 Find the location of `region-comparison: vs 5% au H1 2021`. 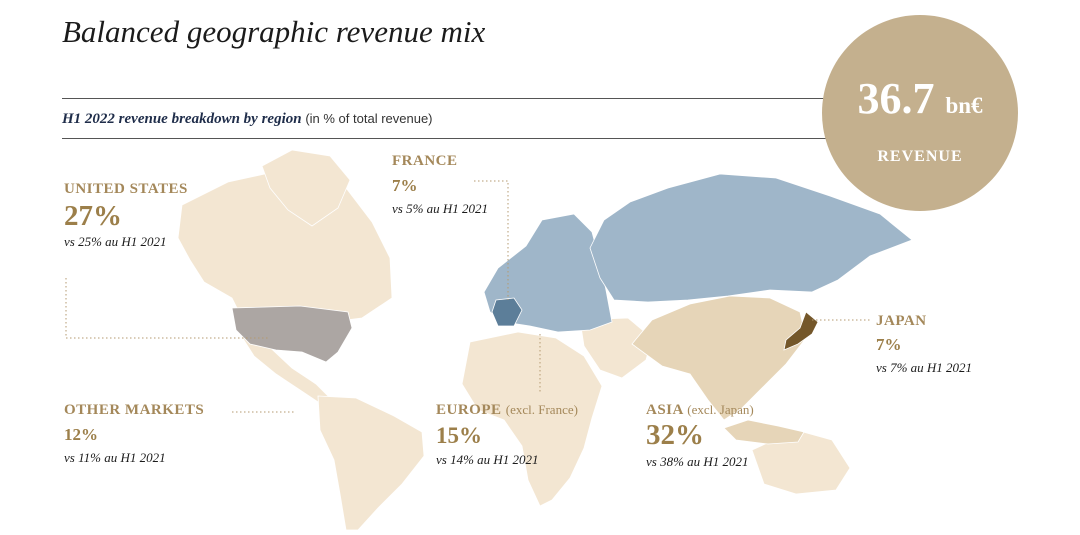

region-comparison: vs 5% au H1 2021 is located at coordinates (440, 208).